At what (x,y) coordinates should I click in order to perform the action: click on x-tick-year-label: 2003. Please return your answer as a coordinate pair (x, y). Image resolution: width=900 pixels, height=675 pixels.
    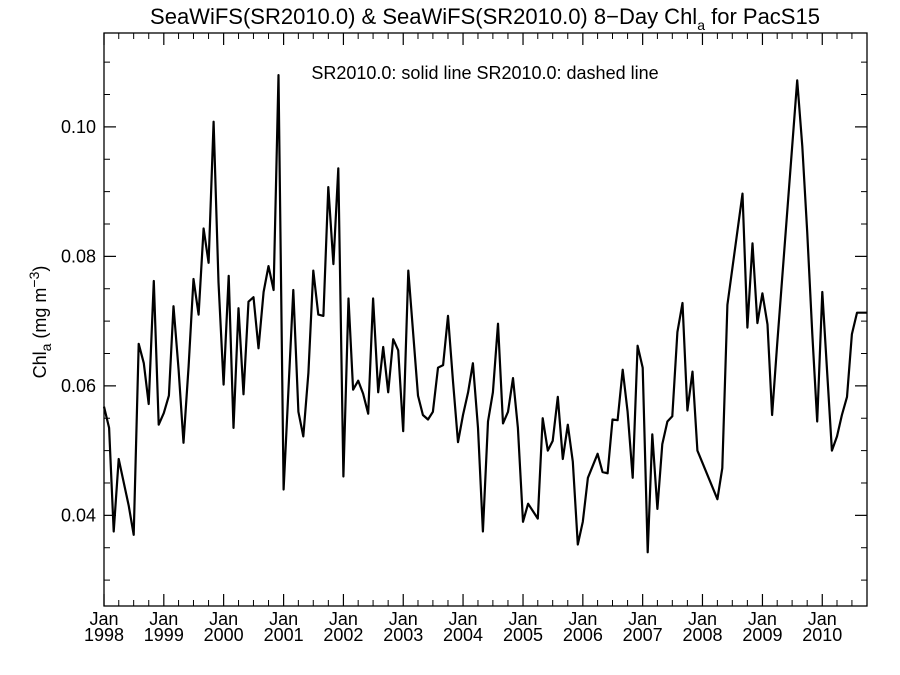
    Looking at the image, I should click on (403, 635).